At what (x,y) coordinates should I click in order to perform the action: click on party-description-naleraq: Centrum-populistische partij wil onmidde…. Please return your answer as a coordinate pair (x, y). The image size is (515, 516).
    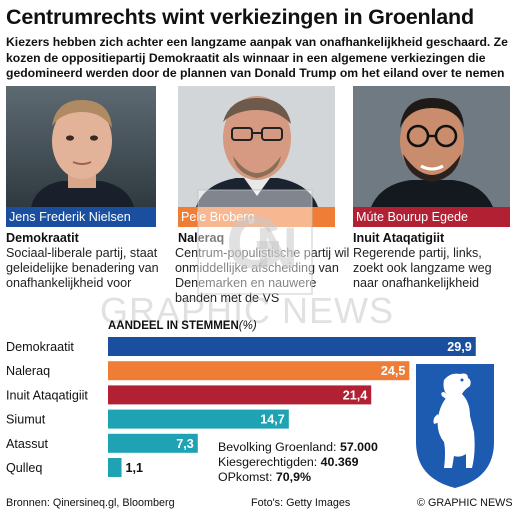
    Looking at the image, I should click on (262, 275).